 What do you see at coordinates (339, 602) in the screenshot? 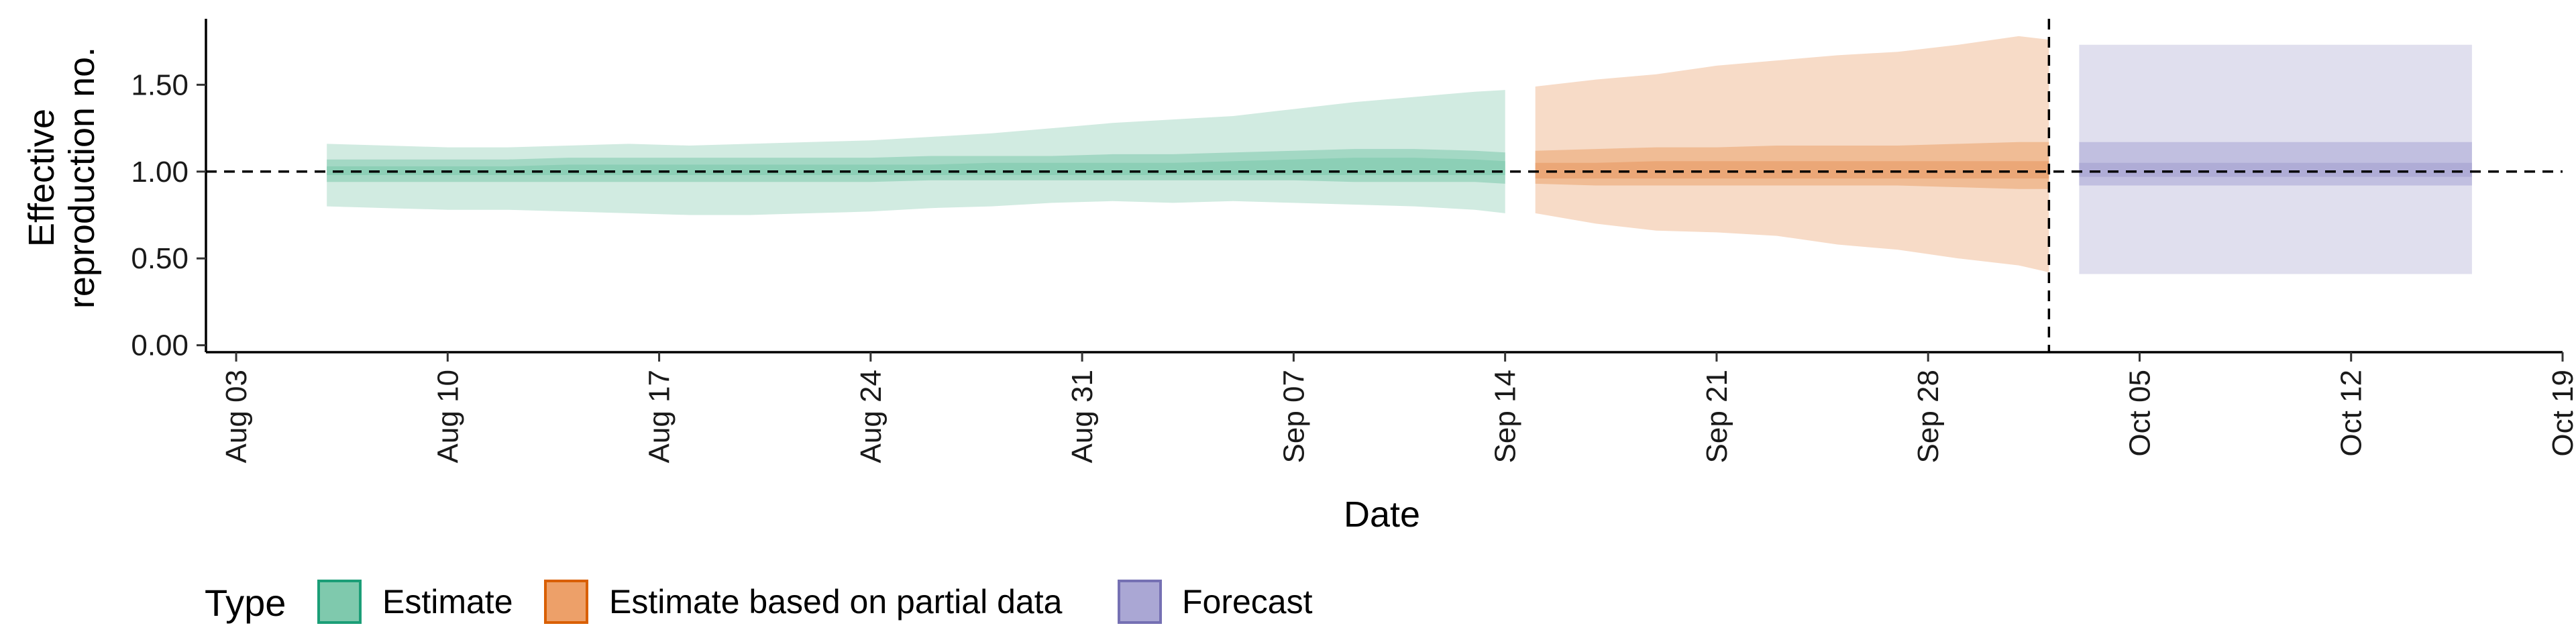
I see `legend-key-estimate` at bounding box center [339, 602].